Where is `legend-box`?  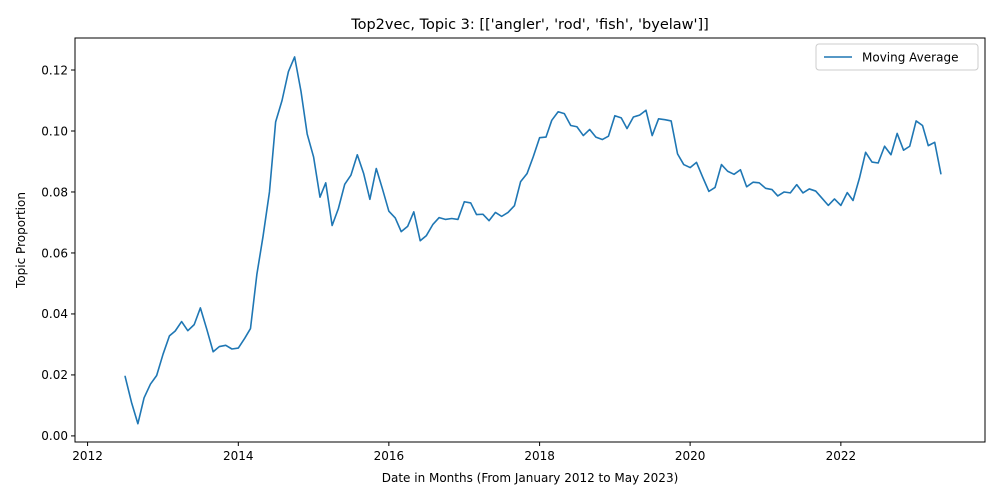 legend-box is located at coordinates (897, 57).